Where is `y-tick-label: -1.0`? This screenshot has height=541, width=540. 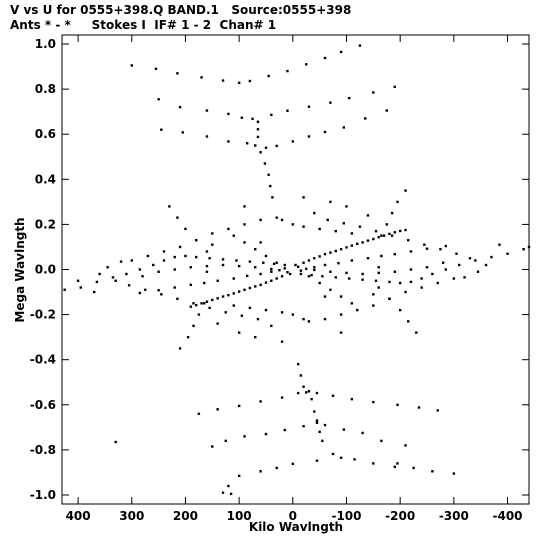 y-tick-label: -1.0 is located at coordinates (43, 495).